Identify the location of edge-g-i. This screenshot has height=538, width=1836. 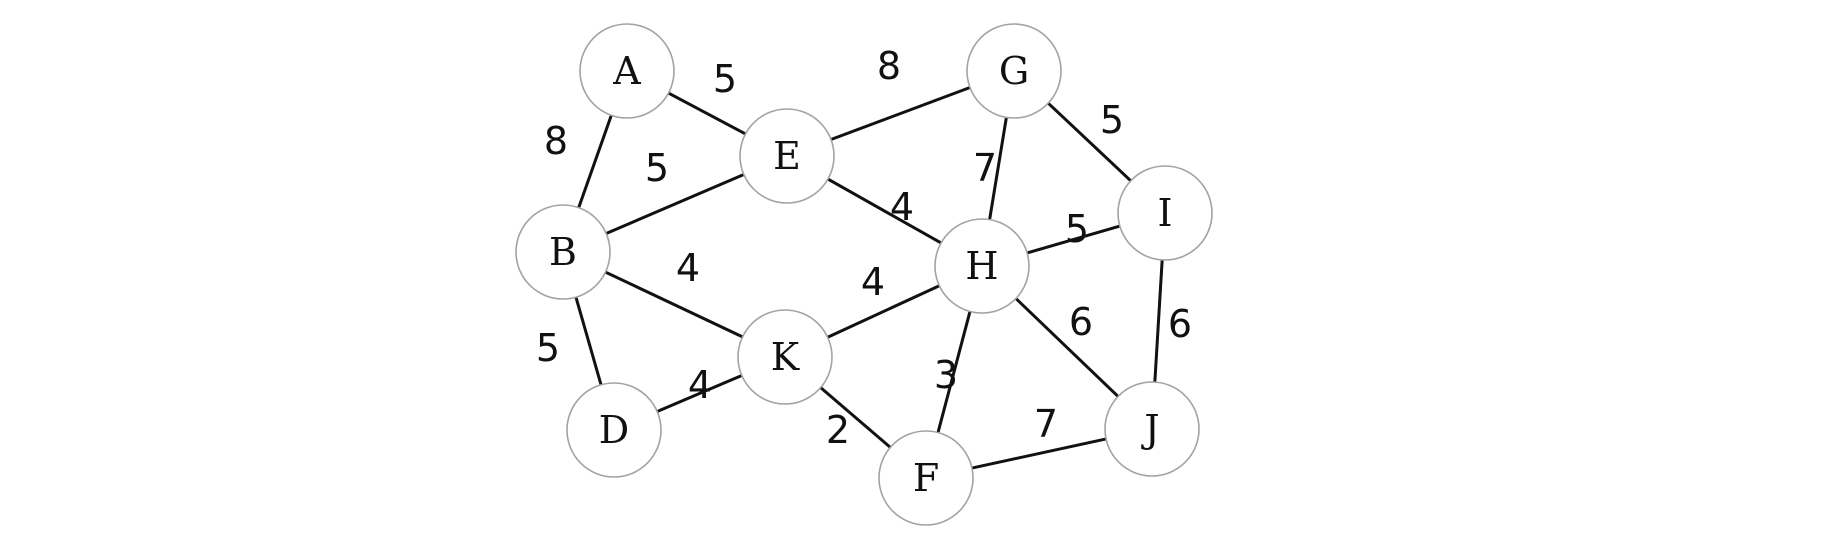
(1089, 142).